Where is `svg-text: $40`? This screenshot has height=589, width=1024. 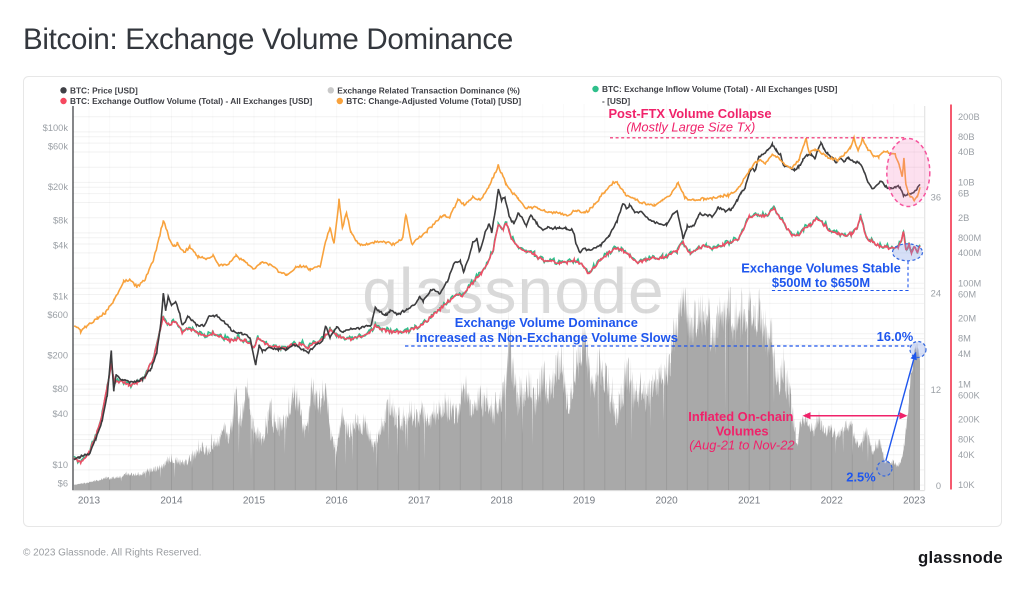 svg-text: $40 is located at coordinates (60, 414).